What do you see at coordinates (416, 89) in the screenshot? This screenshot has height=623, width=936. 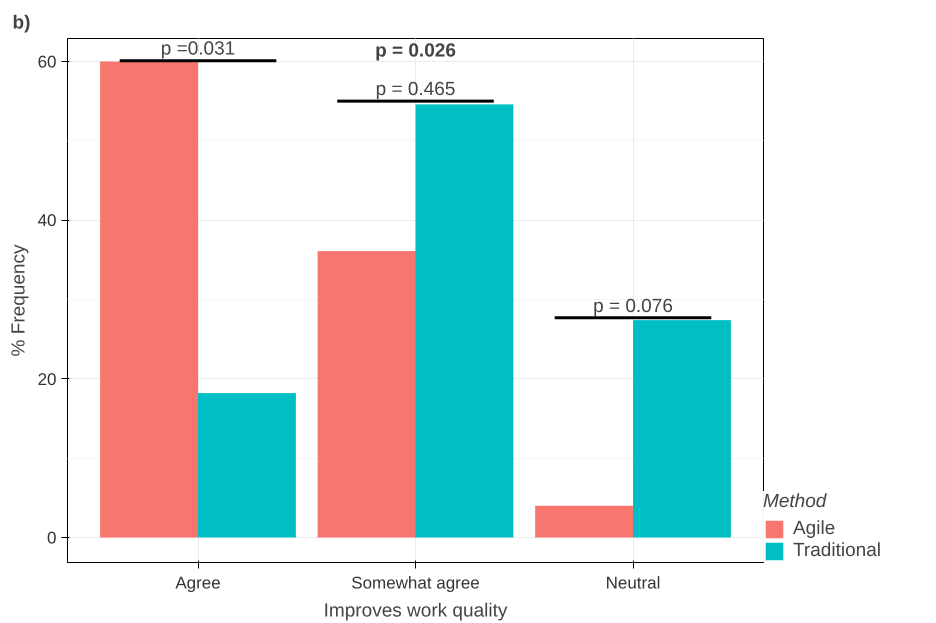 I see `annotation: p = 0.465` at bounding box center [416, 89].